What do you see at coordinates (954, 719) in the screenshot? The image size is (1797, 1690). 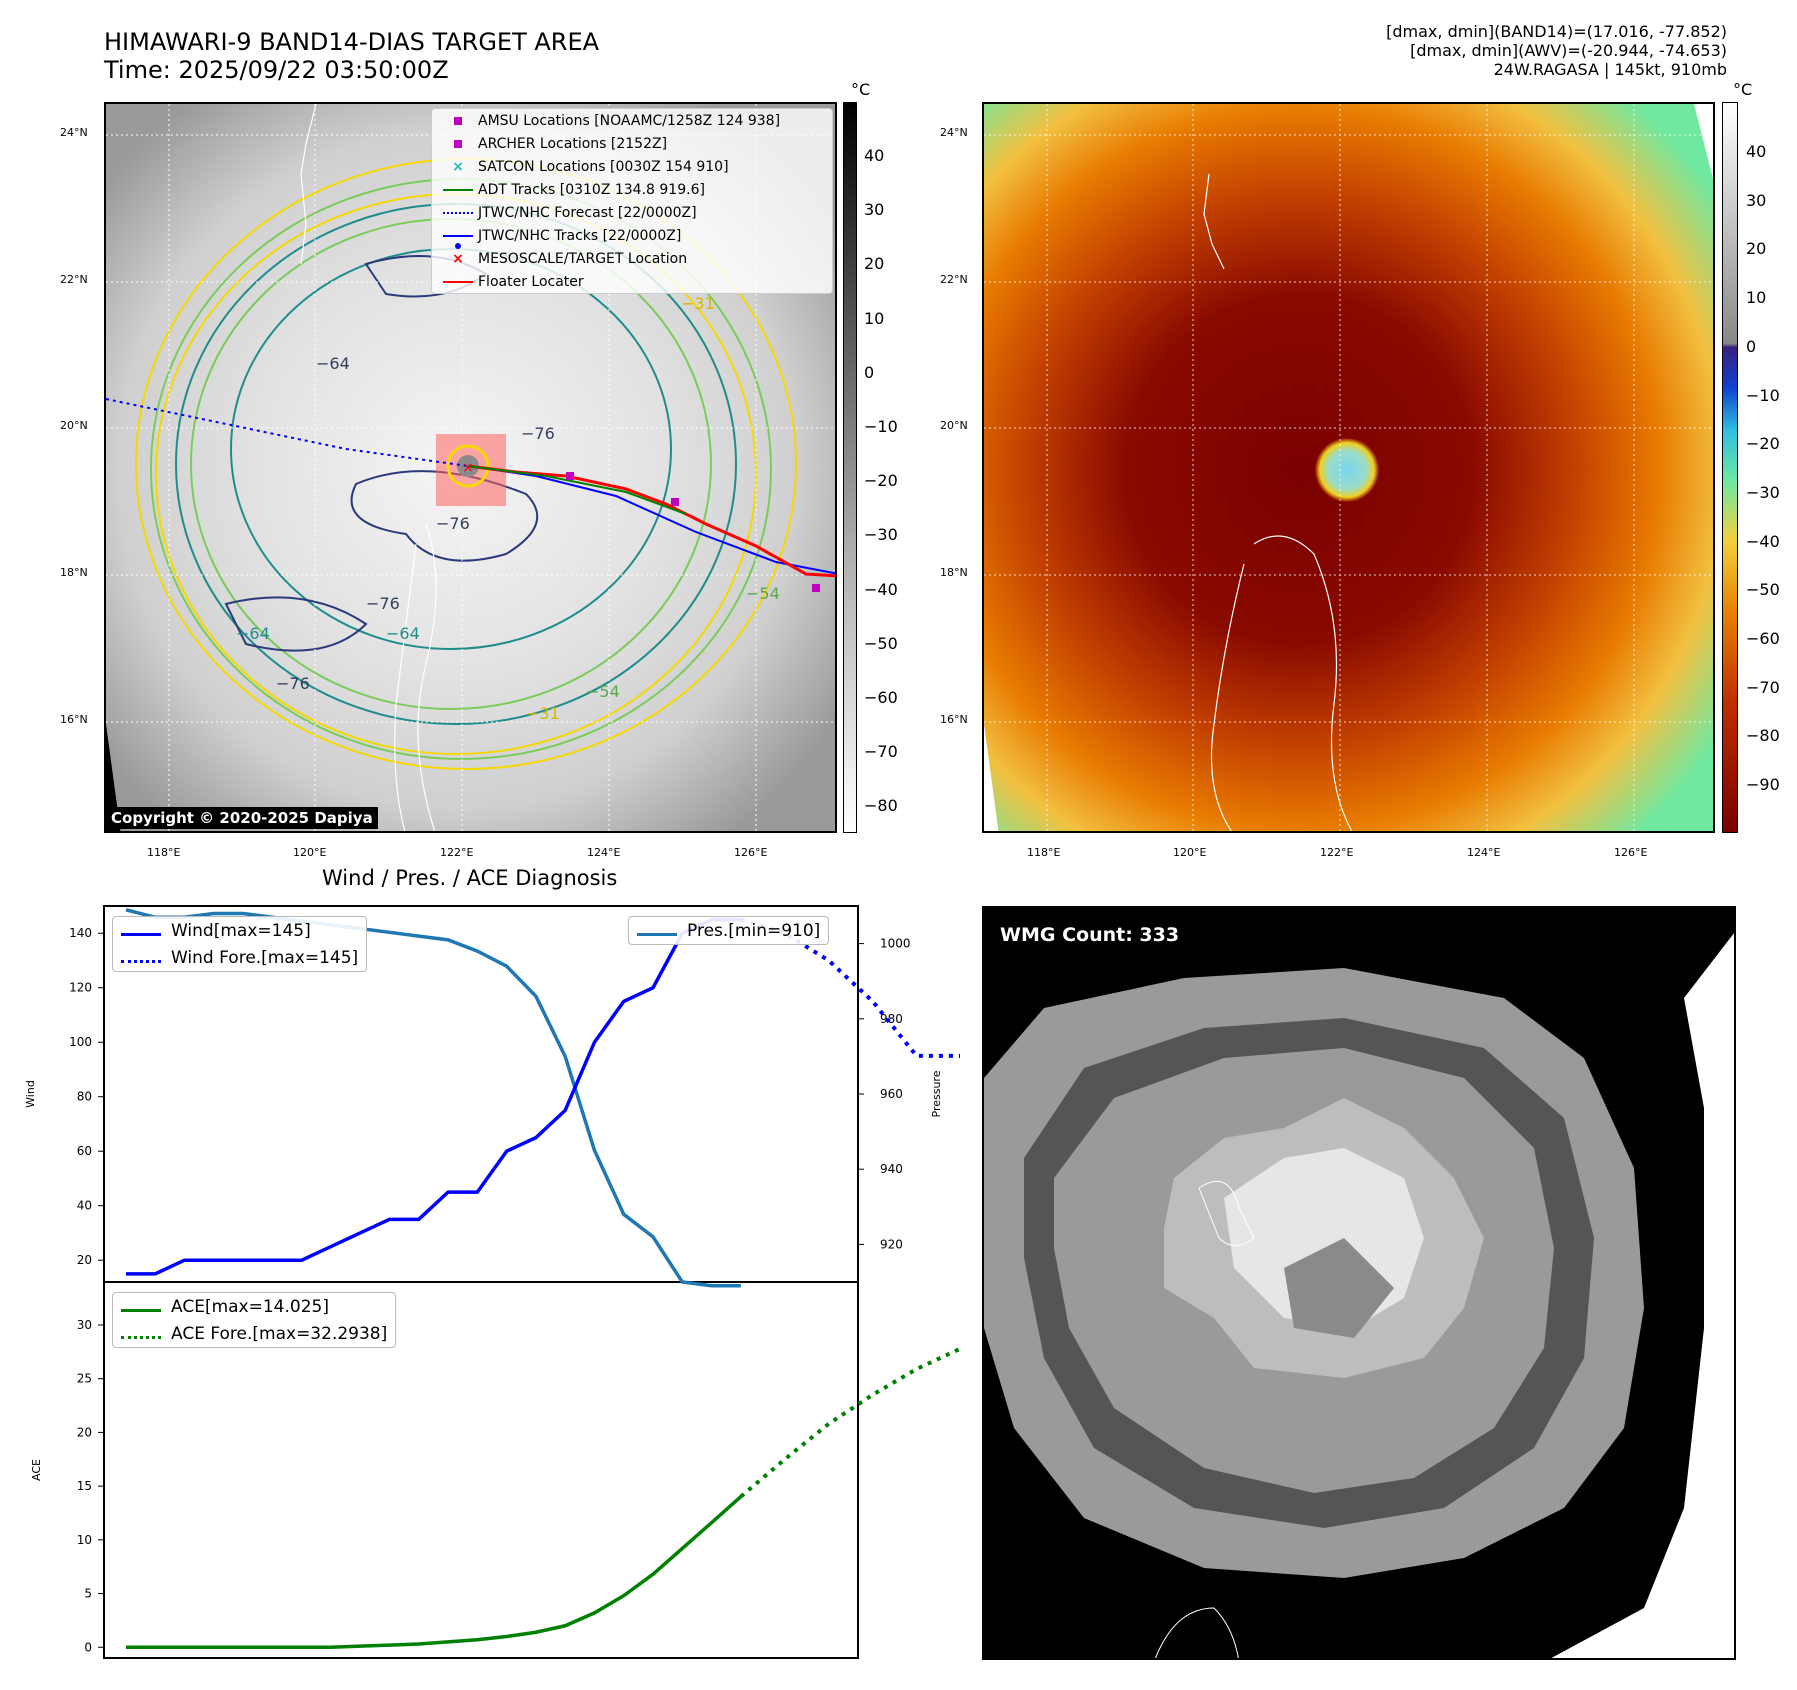 I see `lat-label: 16°N` at bounding box center [954, 719].